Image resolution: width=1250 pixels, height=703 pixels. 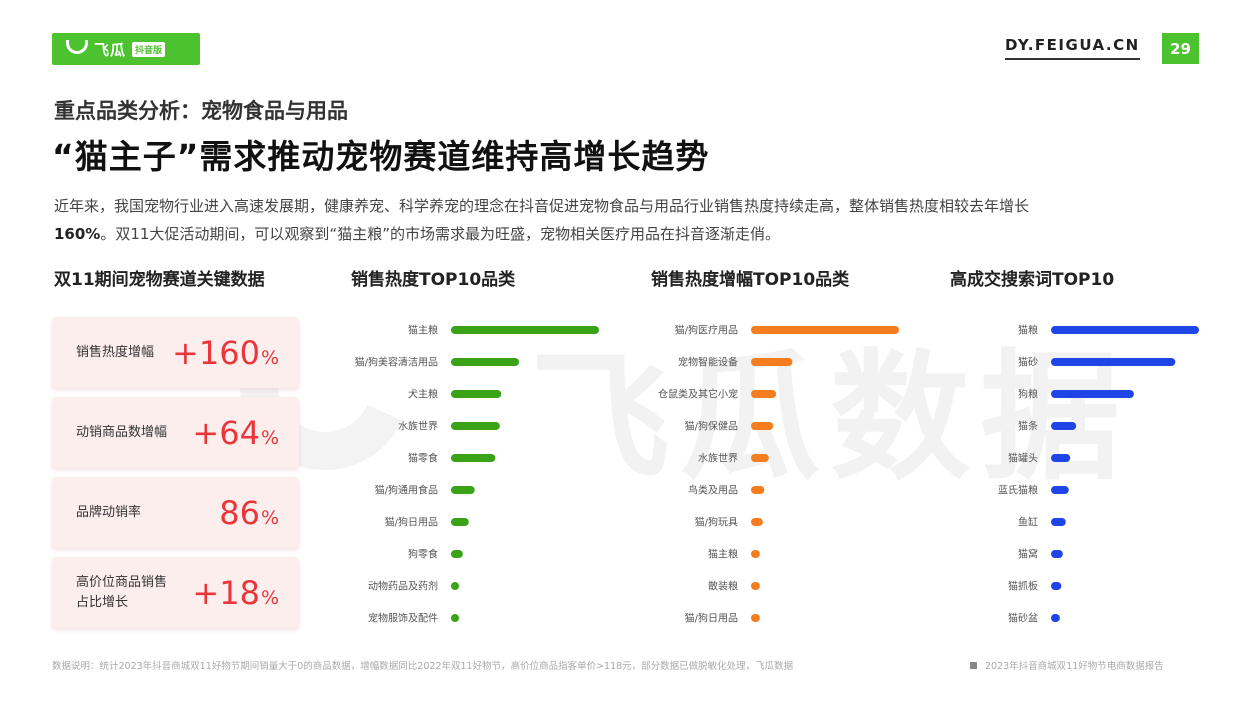 What do you see at coordinates (708, 362) in the screenshot?
I see `category-label: 宠物智能设备` at bounding box center [708, 362].